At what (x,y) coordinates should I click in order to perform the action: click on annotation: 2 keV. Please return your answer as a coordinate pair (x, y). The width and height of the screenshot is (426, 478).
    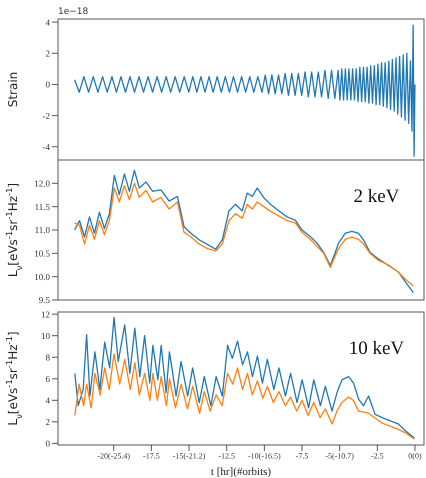
    Looking at the image, I should click on (376, 196).